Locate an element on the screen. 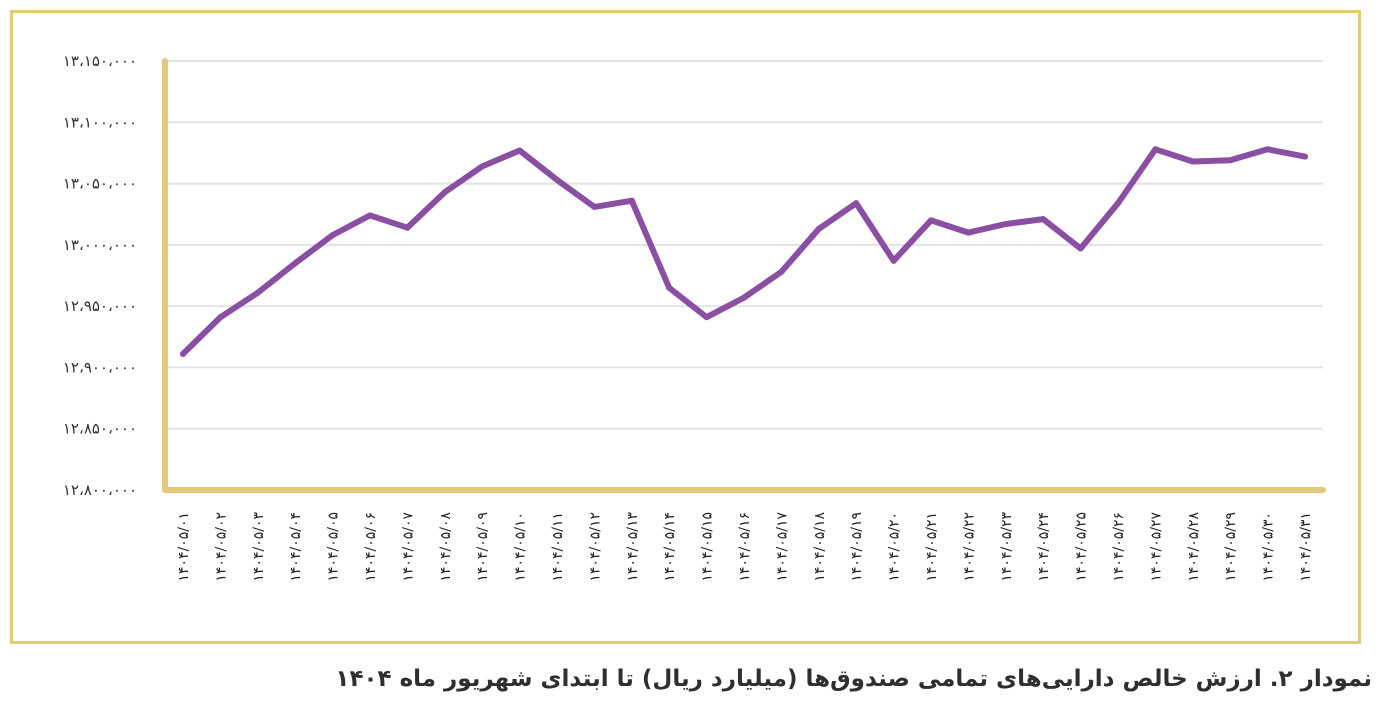 The width and height of the screenshot is (1382, 718). x-tick-label: ۱۴۰۴/۰۵/۰۶ is located at coordinates (371, 547).